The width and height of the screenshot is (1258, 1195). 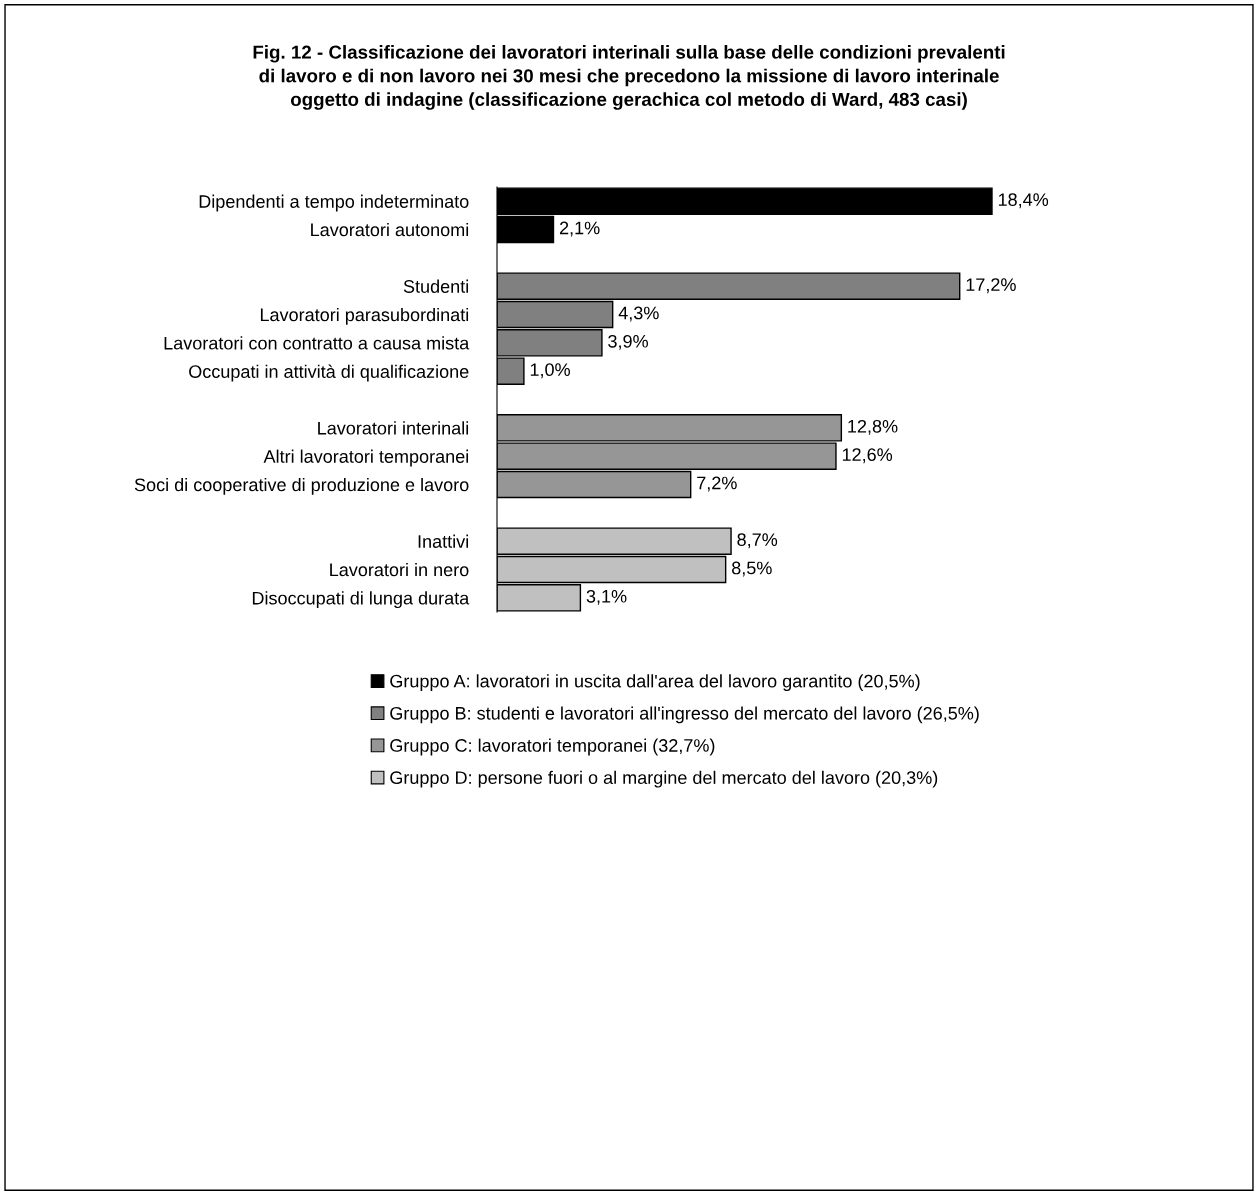 What do you see at coordinates (399, 569) in the screenshot?
I see `y-tick-label: Lavoratori in nero` at bounding box center [399, 569].